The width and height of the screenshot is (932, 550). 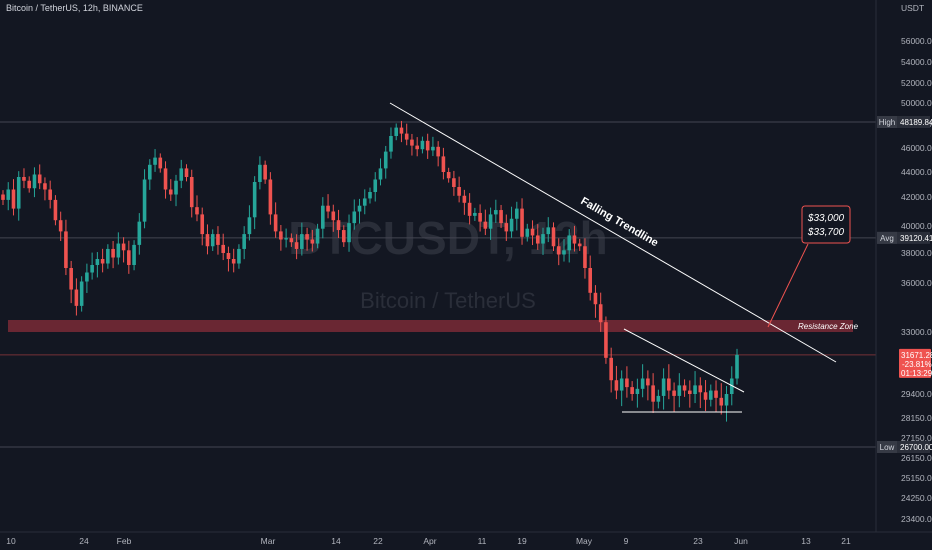 I want to click on y-tick-label: 46000.00, so click(x=916, y=148).